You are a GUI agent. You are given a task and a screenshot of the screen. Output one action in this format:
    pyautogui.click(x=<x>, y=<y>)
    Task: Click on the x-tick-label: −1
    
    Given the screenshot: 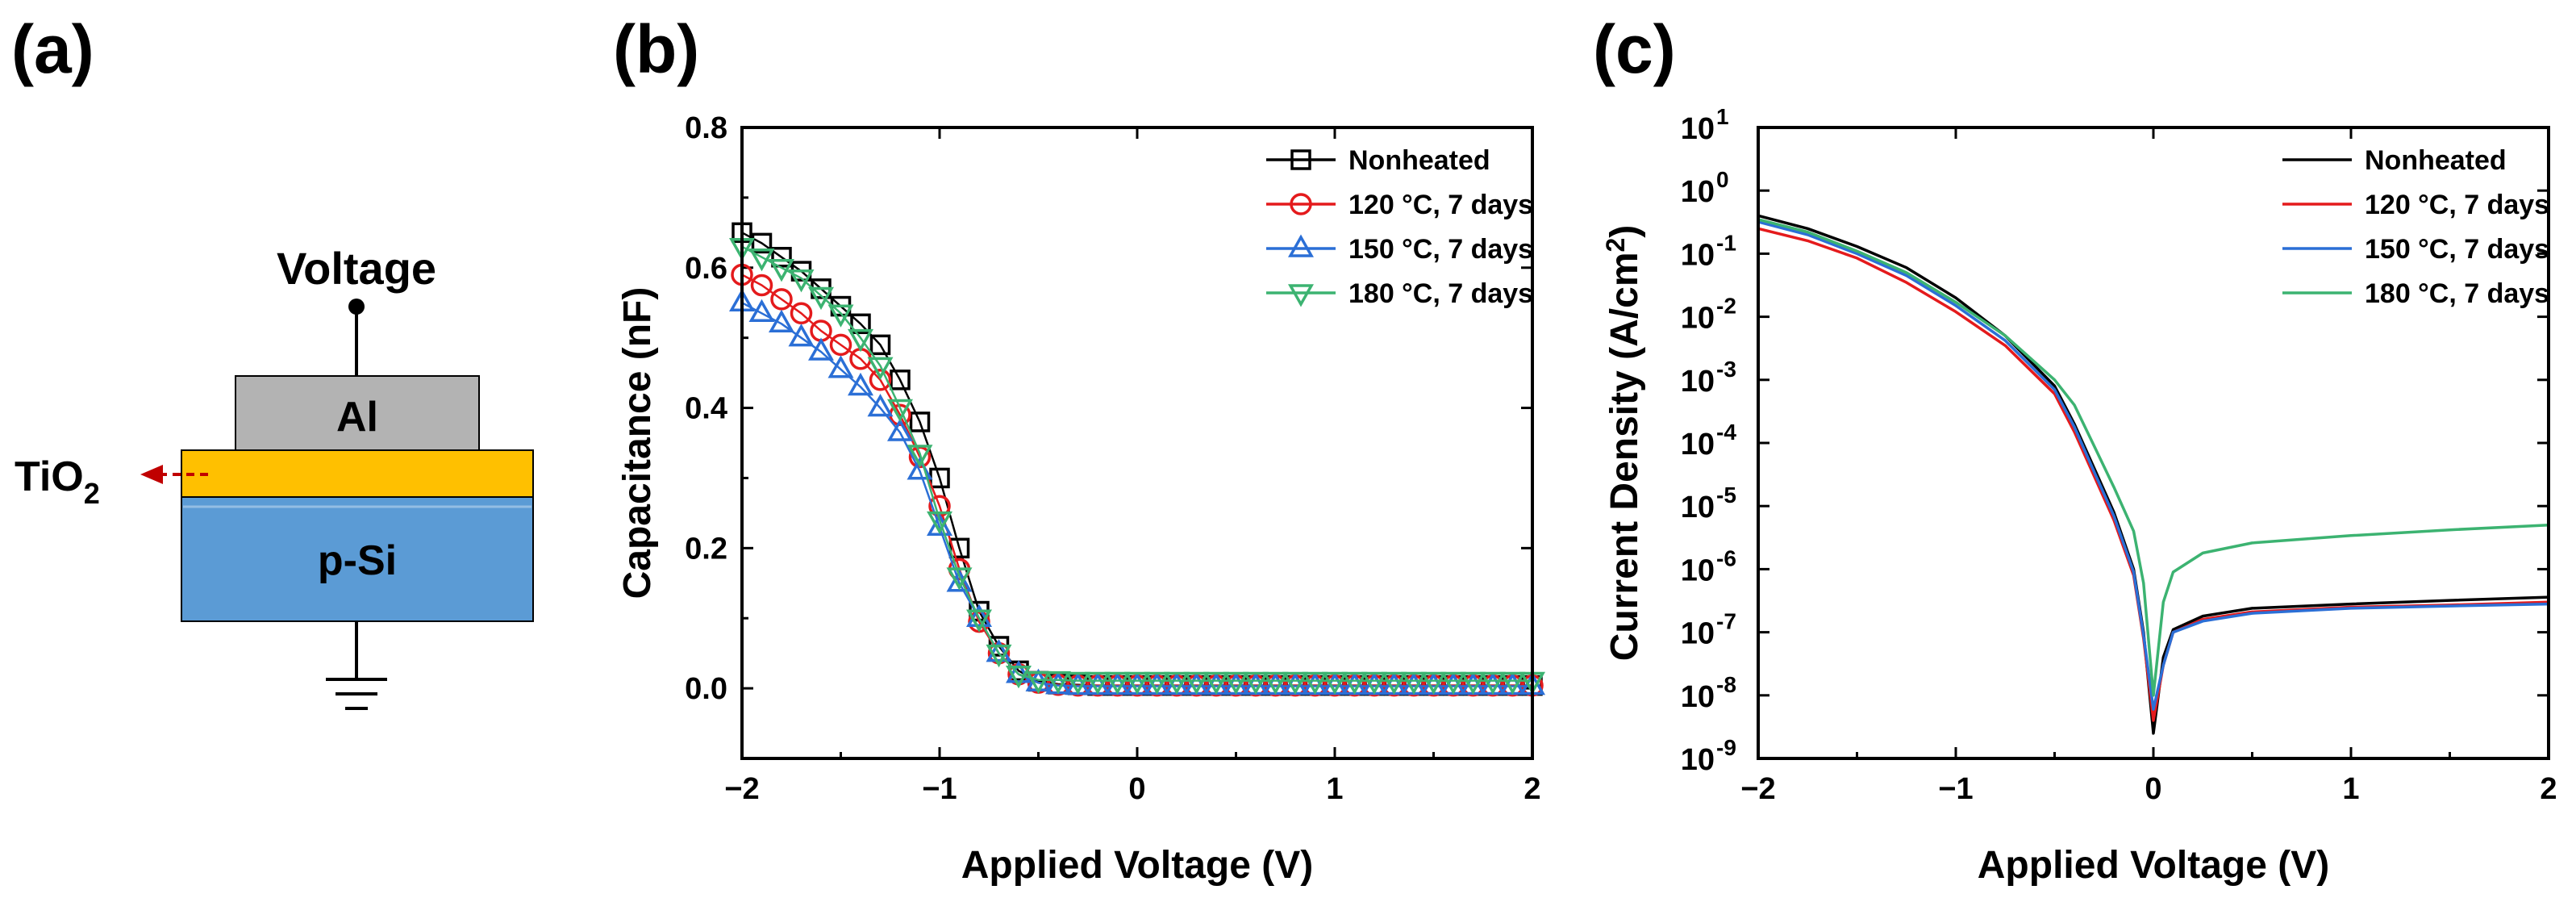 What is the action you would take?
    pyautogui.click(x=1955, y=789)
    